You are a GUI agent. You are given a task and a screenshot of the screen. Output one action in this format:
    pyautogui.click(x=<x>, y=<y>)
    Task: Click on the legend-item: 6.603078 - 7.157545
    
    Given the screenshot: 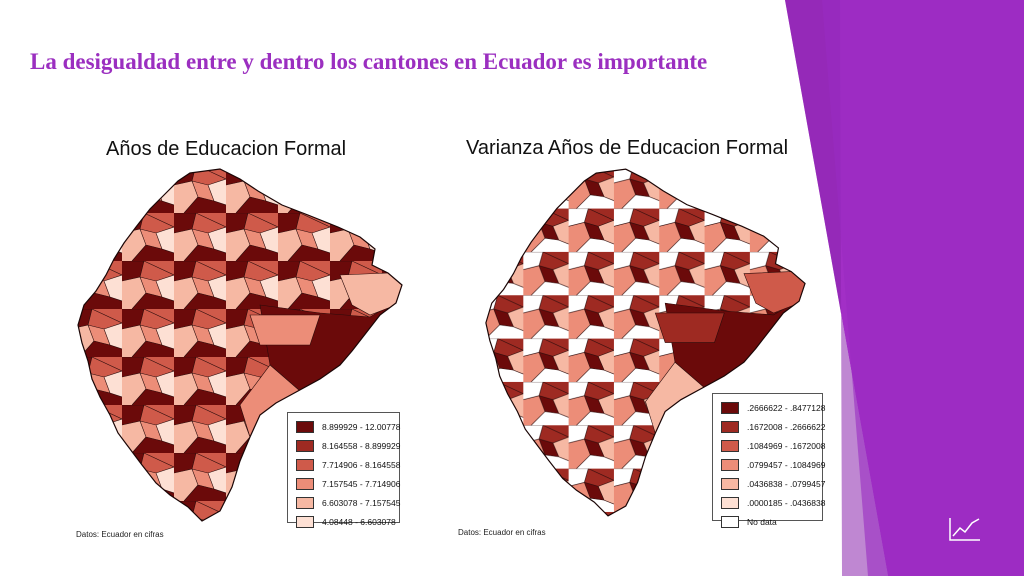 What is the action you would take?
    pyautogui.click(x=348, y=503)
    